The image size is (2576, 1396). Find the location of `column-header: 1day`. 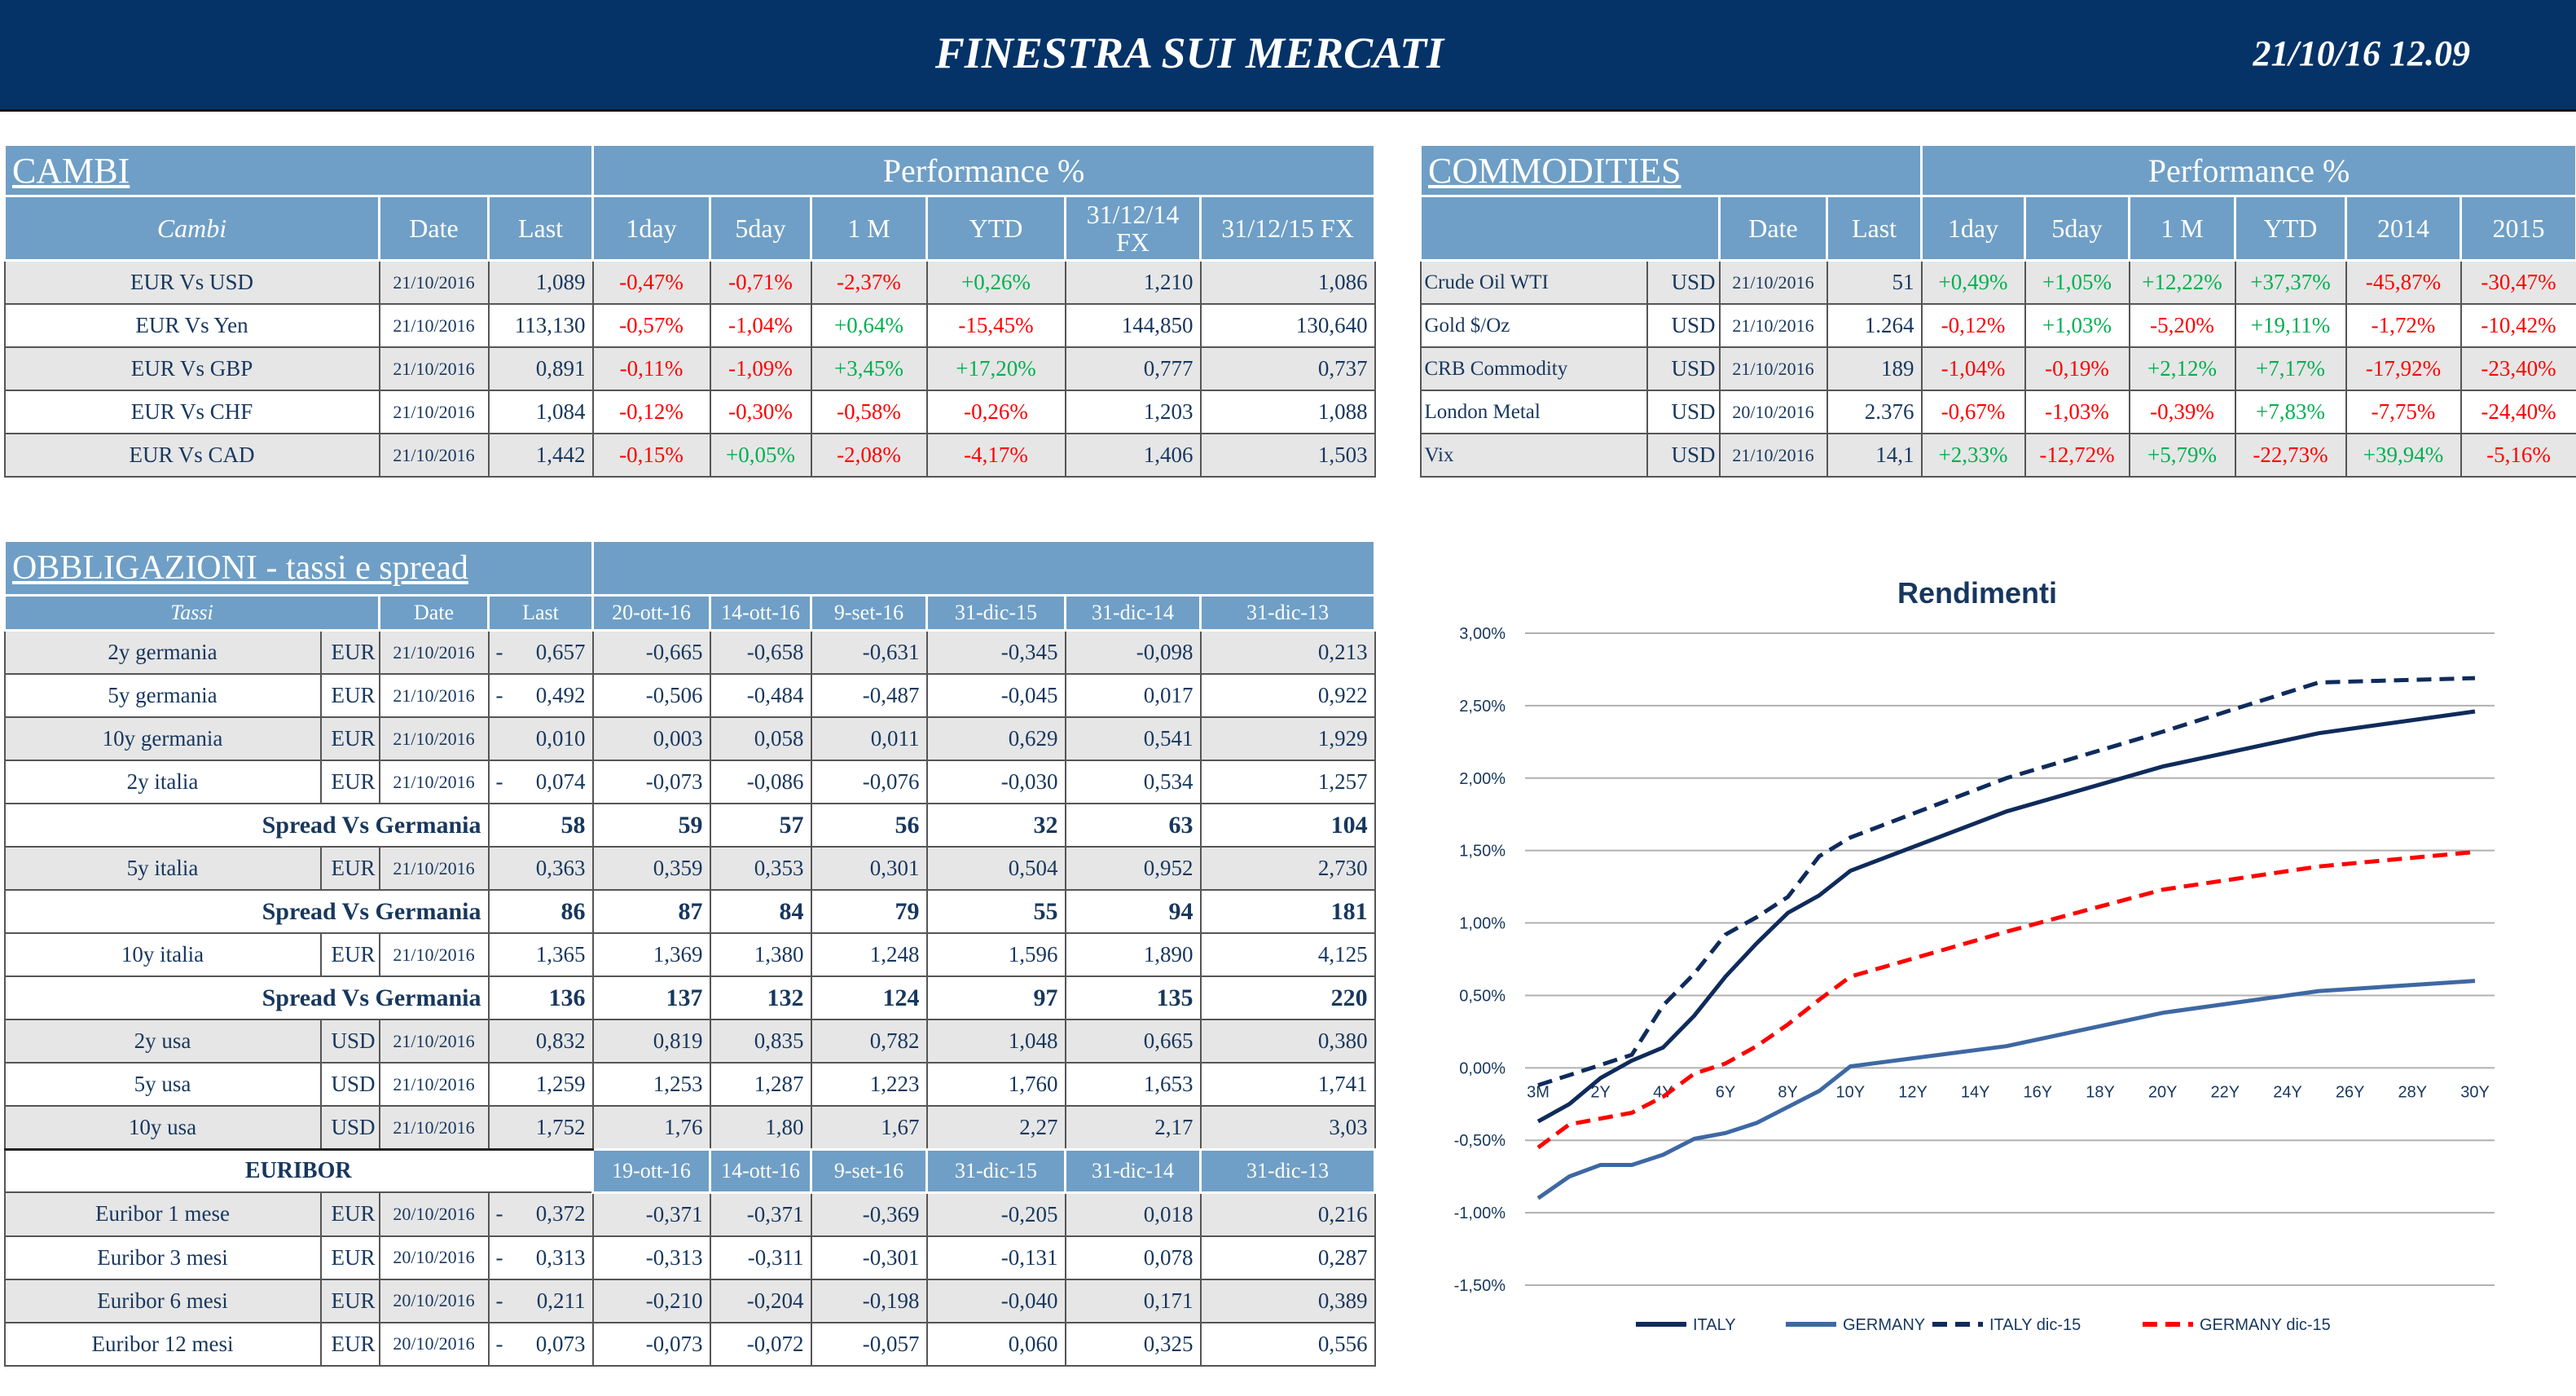

column-header: 1day is located at coordinates (1973, 228).